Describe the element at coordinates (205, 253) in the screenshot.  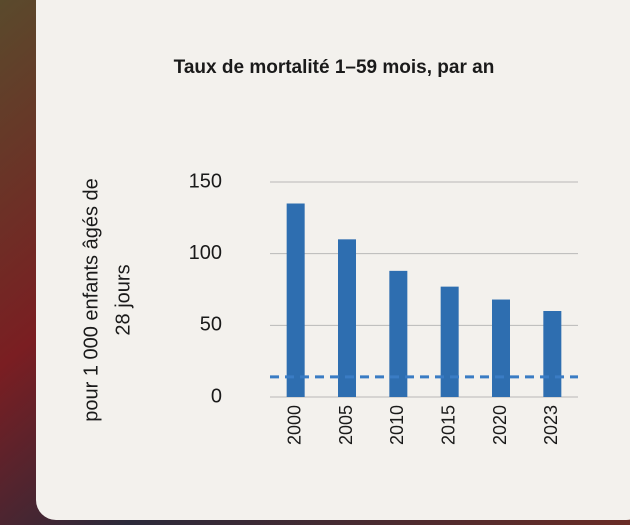
I see `y-tick-label: 100` at that location.